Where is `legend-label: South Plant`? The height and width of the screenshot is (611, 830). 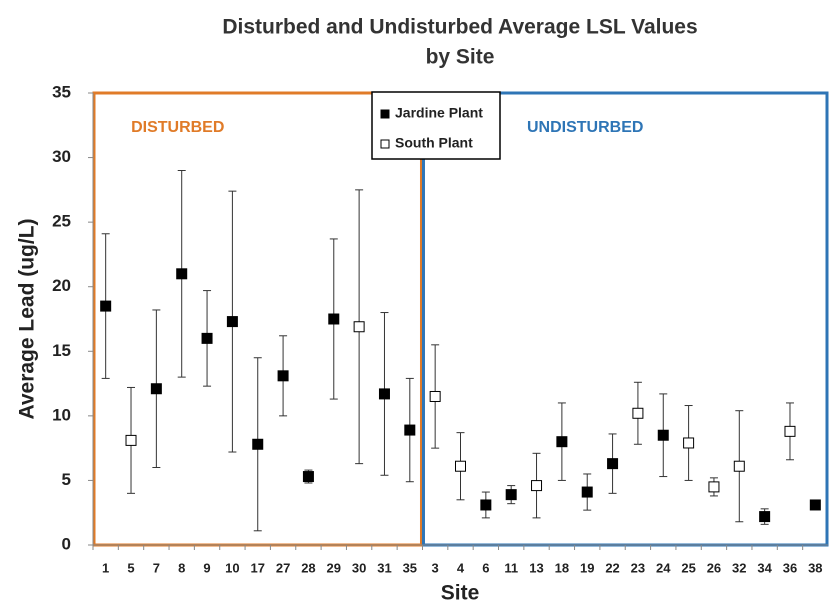
legend-label: South Plant is located at coordinates (434, 143).